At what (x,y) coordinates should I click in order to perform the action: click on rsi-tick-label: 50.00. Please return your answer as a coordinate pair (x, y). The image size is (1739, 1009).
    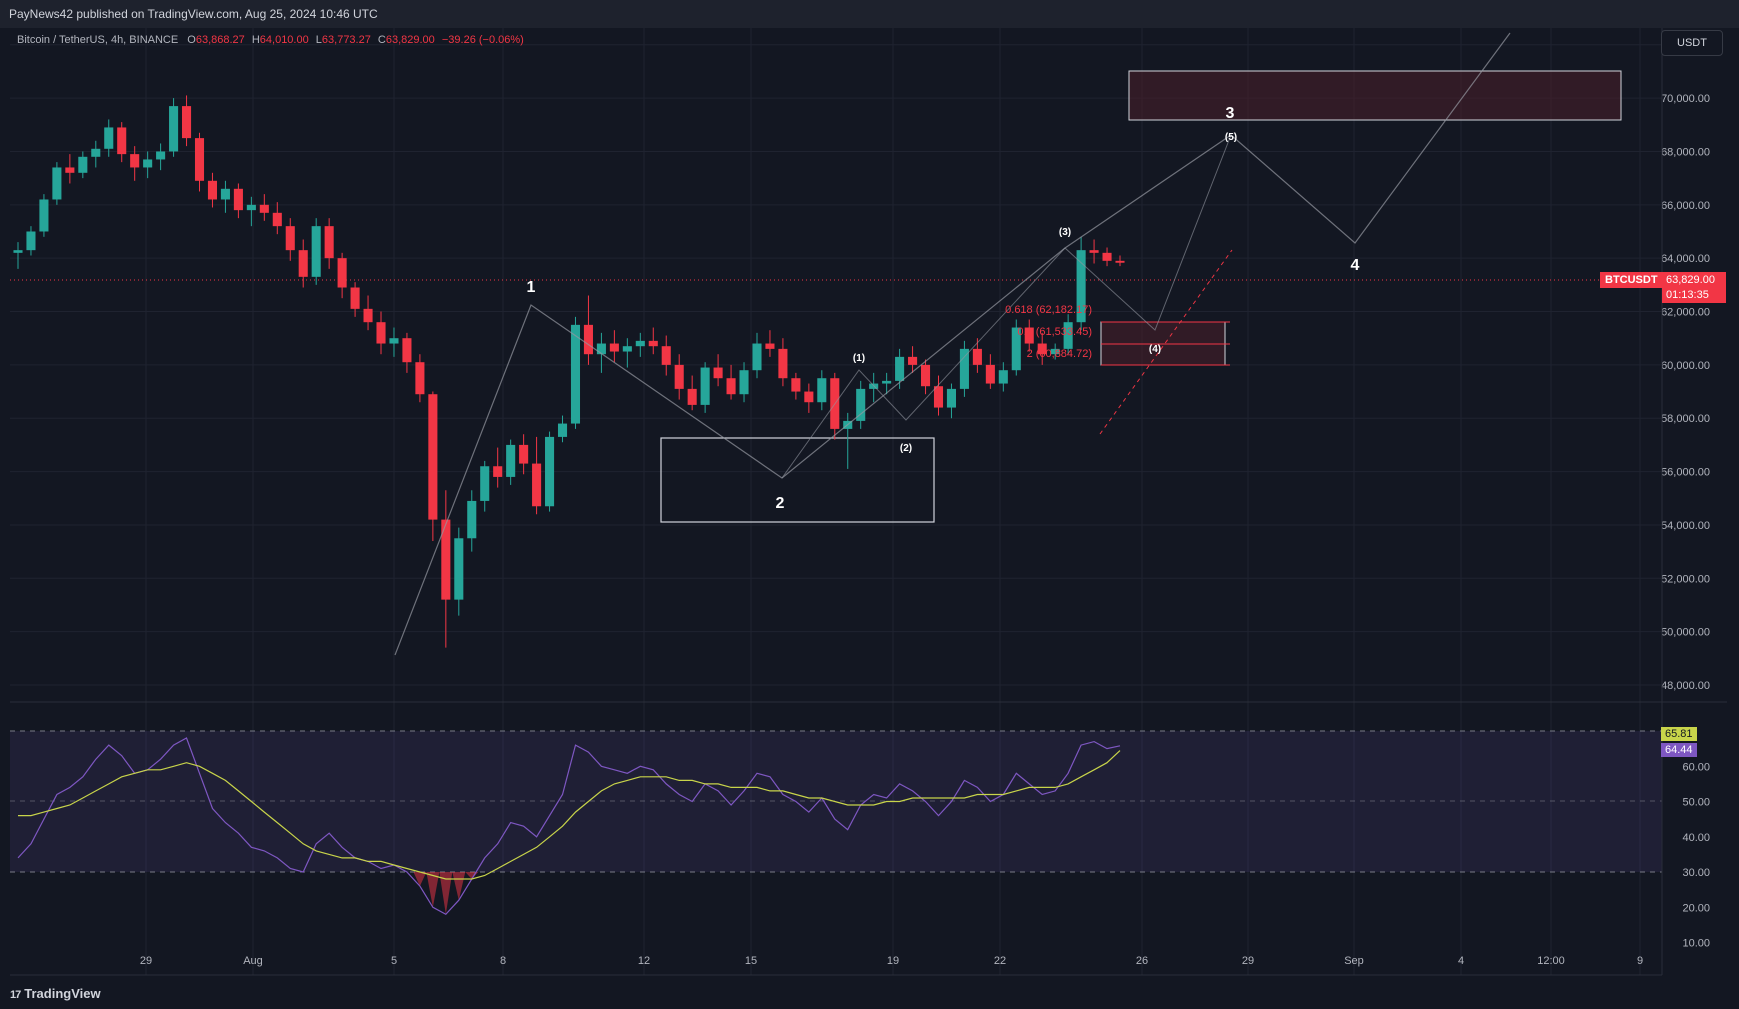
    Looking at the image, I should click on (1696, 803).